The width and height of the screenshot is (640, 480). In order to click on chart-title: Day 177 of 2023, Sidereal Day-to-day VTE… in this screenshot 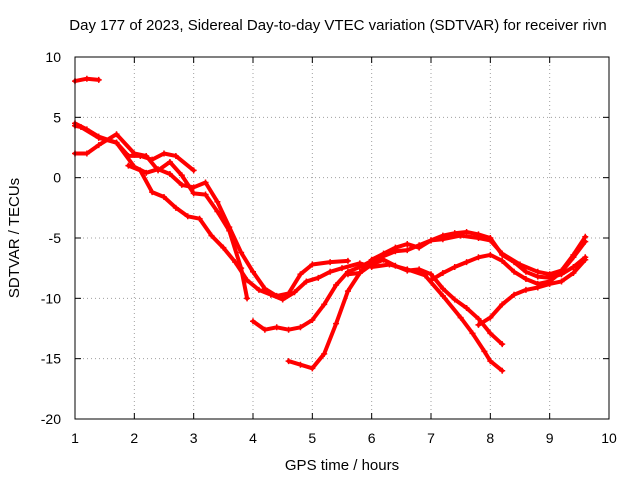, I will do `click(337, 25)`.